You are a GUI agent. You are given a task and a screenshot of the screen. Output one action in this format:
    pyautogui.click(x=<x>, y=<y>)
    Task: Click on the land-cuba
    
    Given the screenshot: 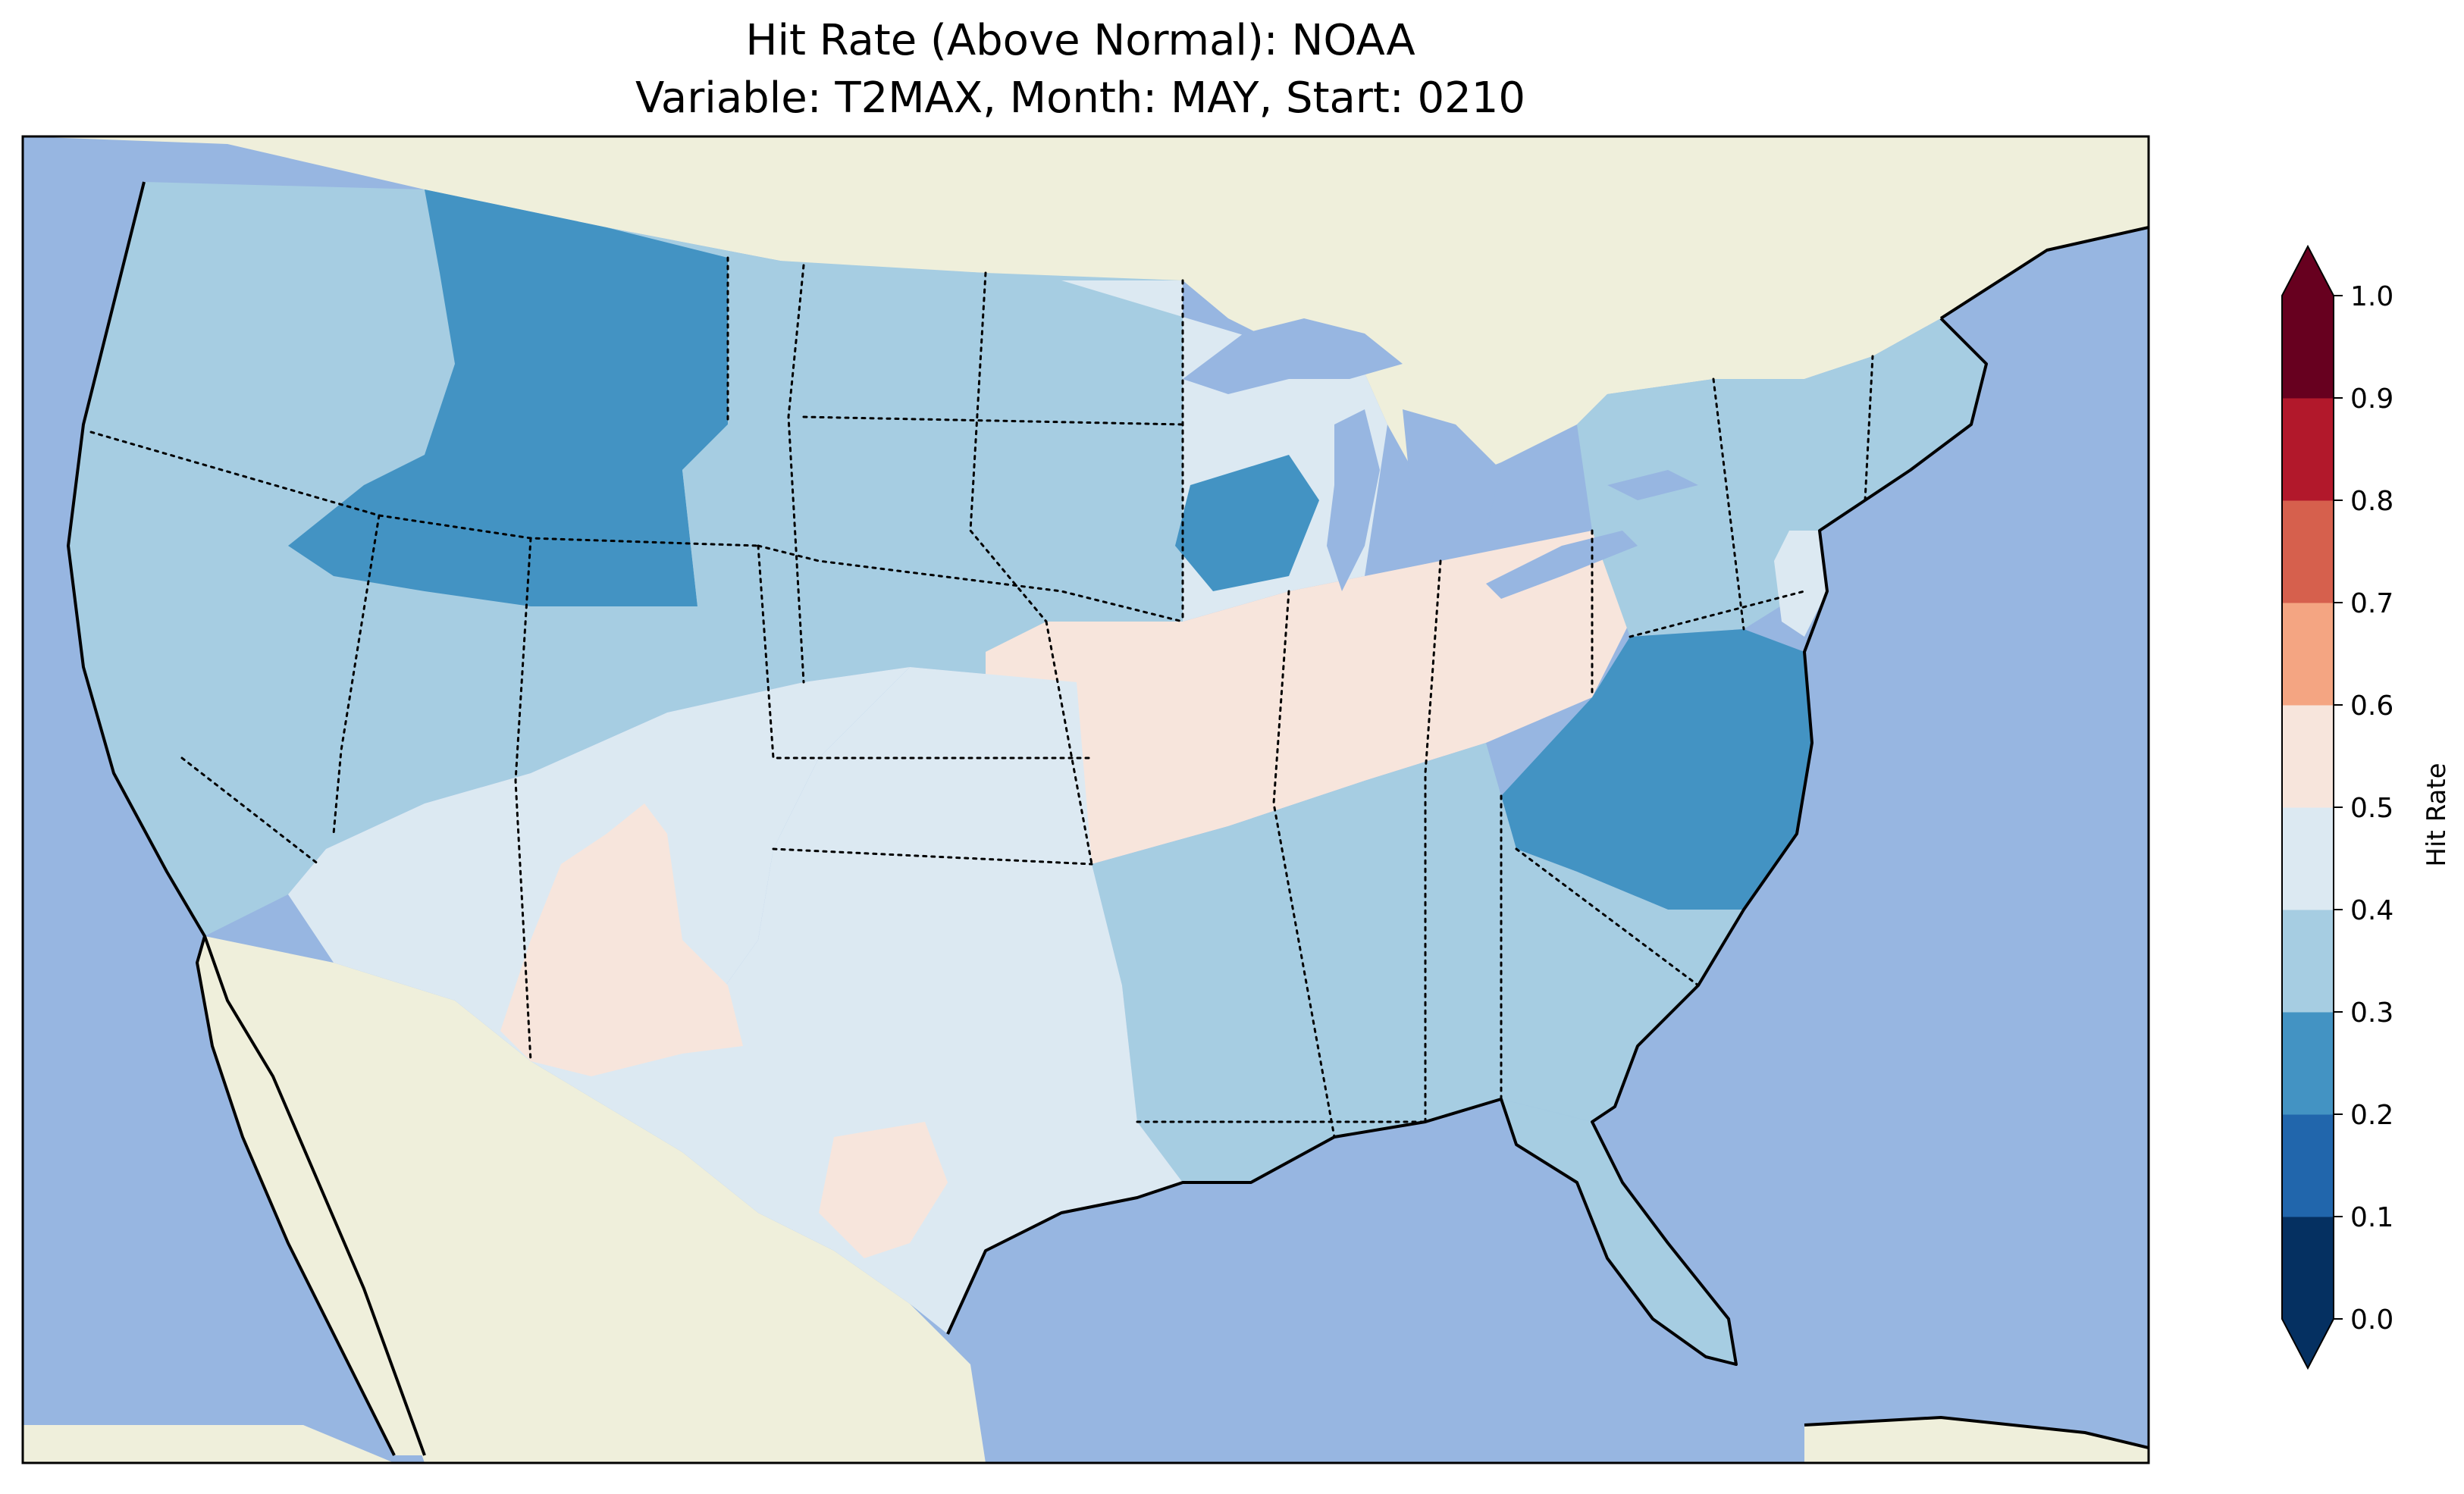 What is the action you would take?
    pyautogui.click(x=1976, y=1440)
    